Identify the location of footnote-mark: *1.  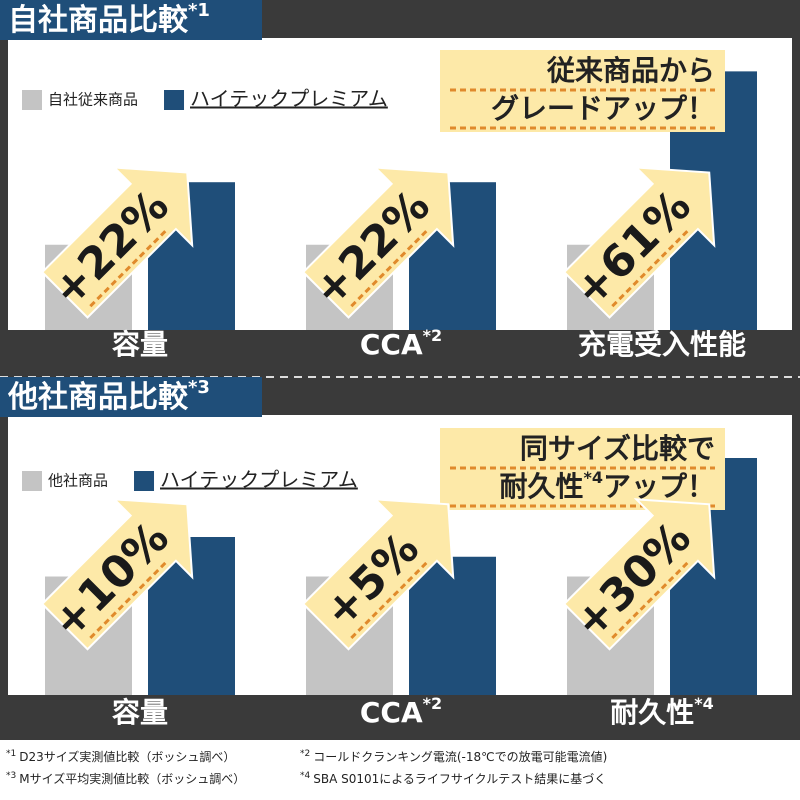
(11, 754).